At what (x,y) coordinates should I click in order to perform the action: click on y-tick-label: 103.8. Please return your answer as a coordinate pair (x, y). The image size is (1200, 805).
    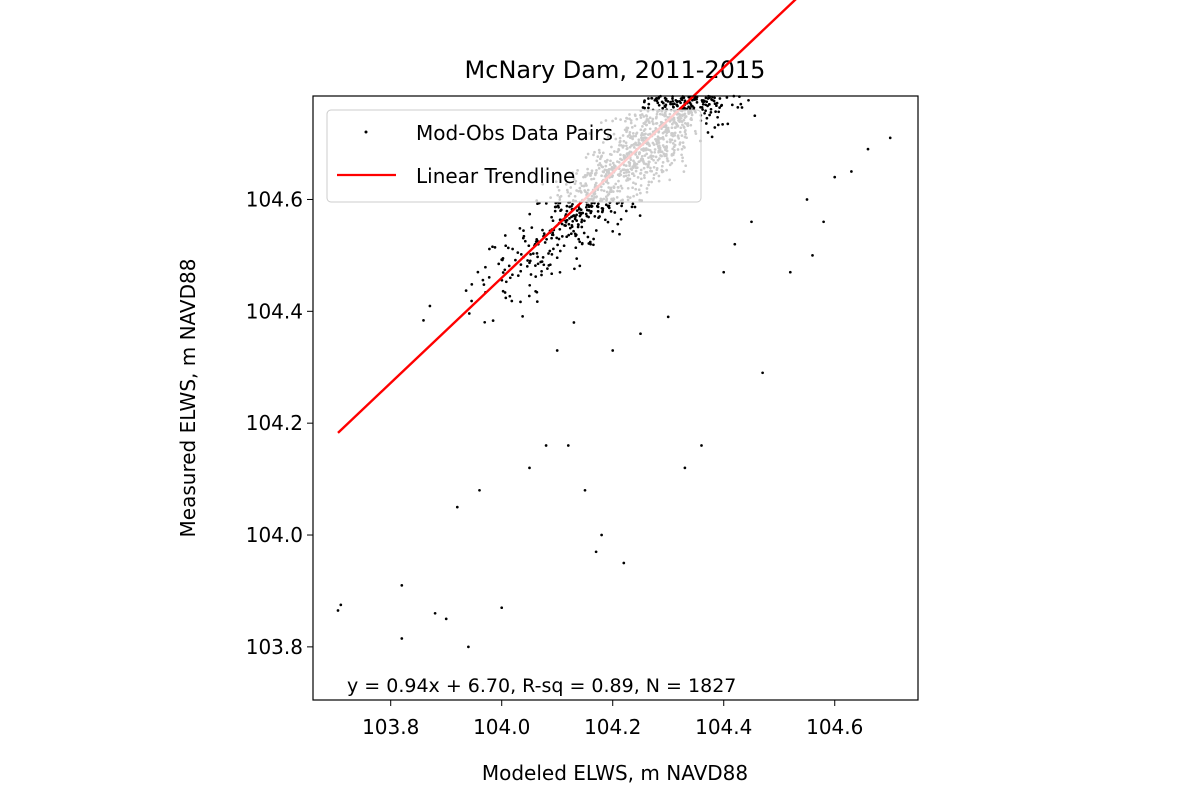
    Looking at the image, I should click on (274, 647).